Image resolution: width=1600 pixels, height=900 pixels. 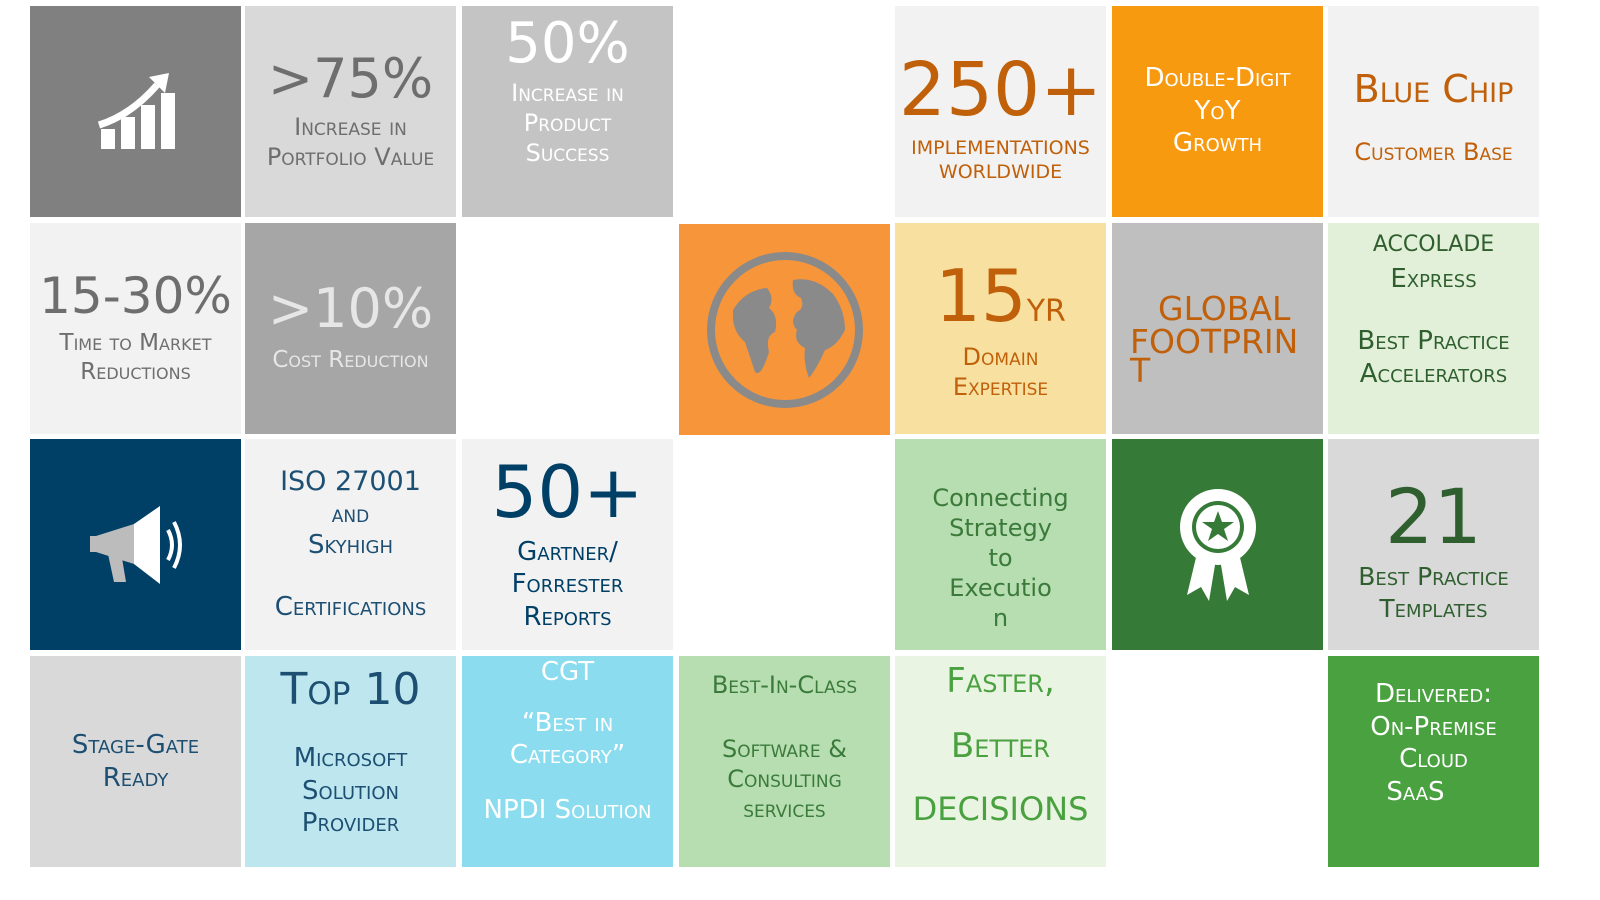 I want to click on global-footprint-label-2: FOOTPRIN, so click(x=1214, y=342).